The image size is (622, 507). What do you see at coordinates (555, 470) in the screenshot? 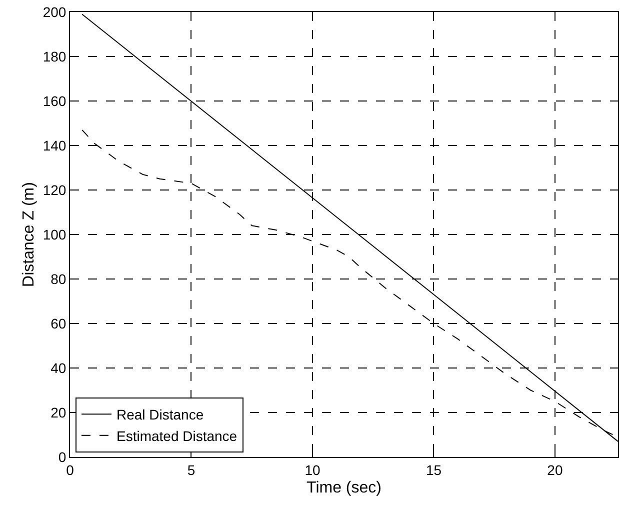
I see `x-tick-label: 20` at bounding box center [555, 470].